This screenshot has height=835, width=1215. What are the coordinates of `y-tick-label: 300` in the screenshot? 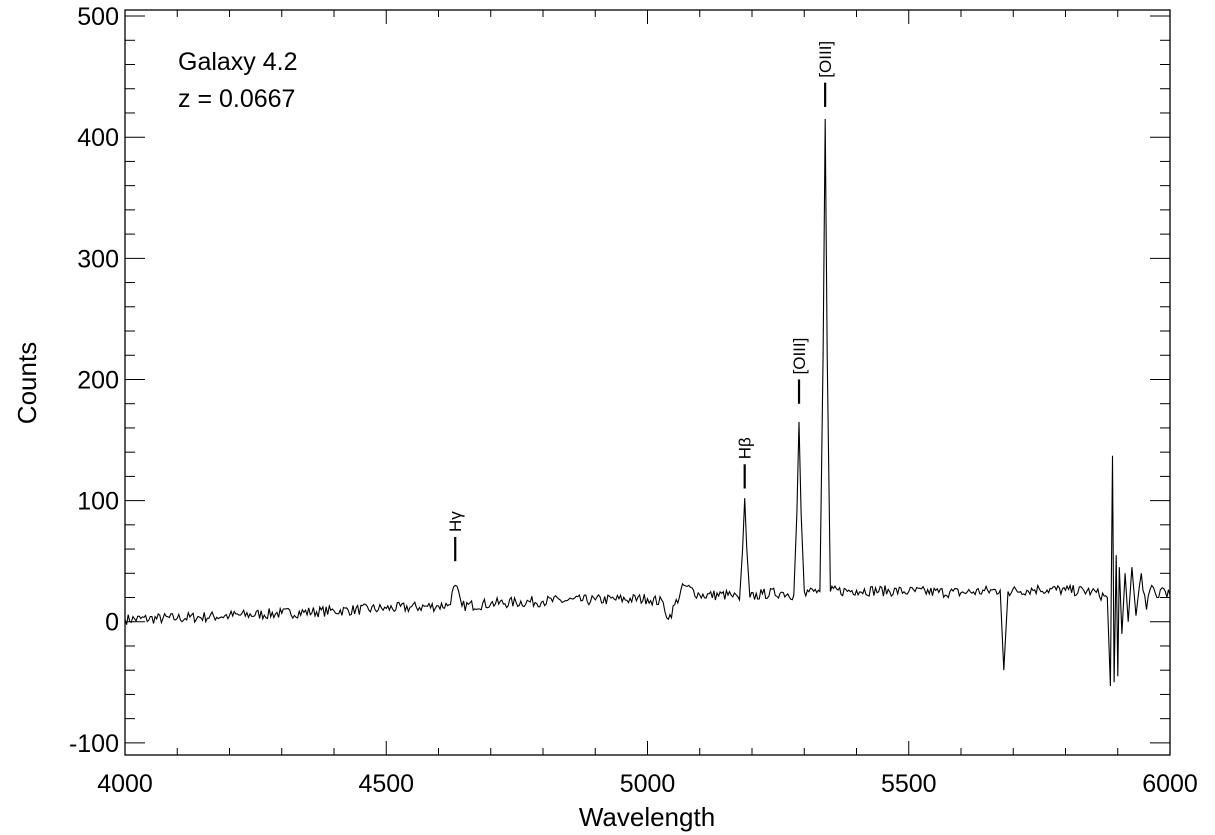 It's located at (98, 259).